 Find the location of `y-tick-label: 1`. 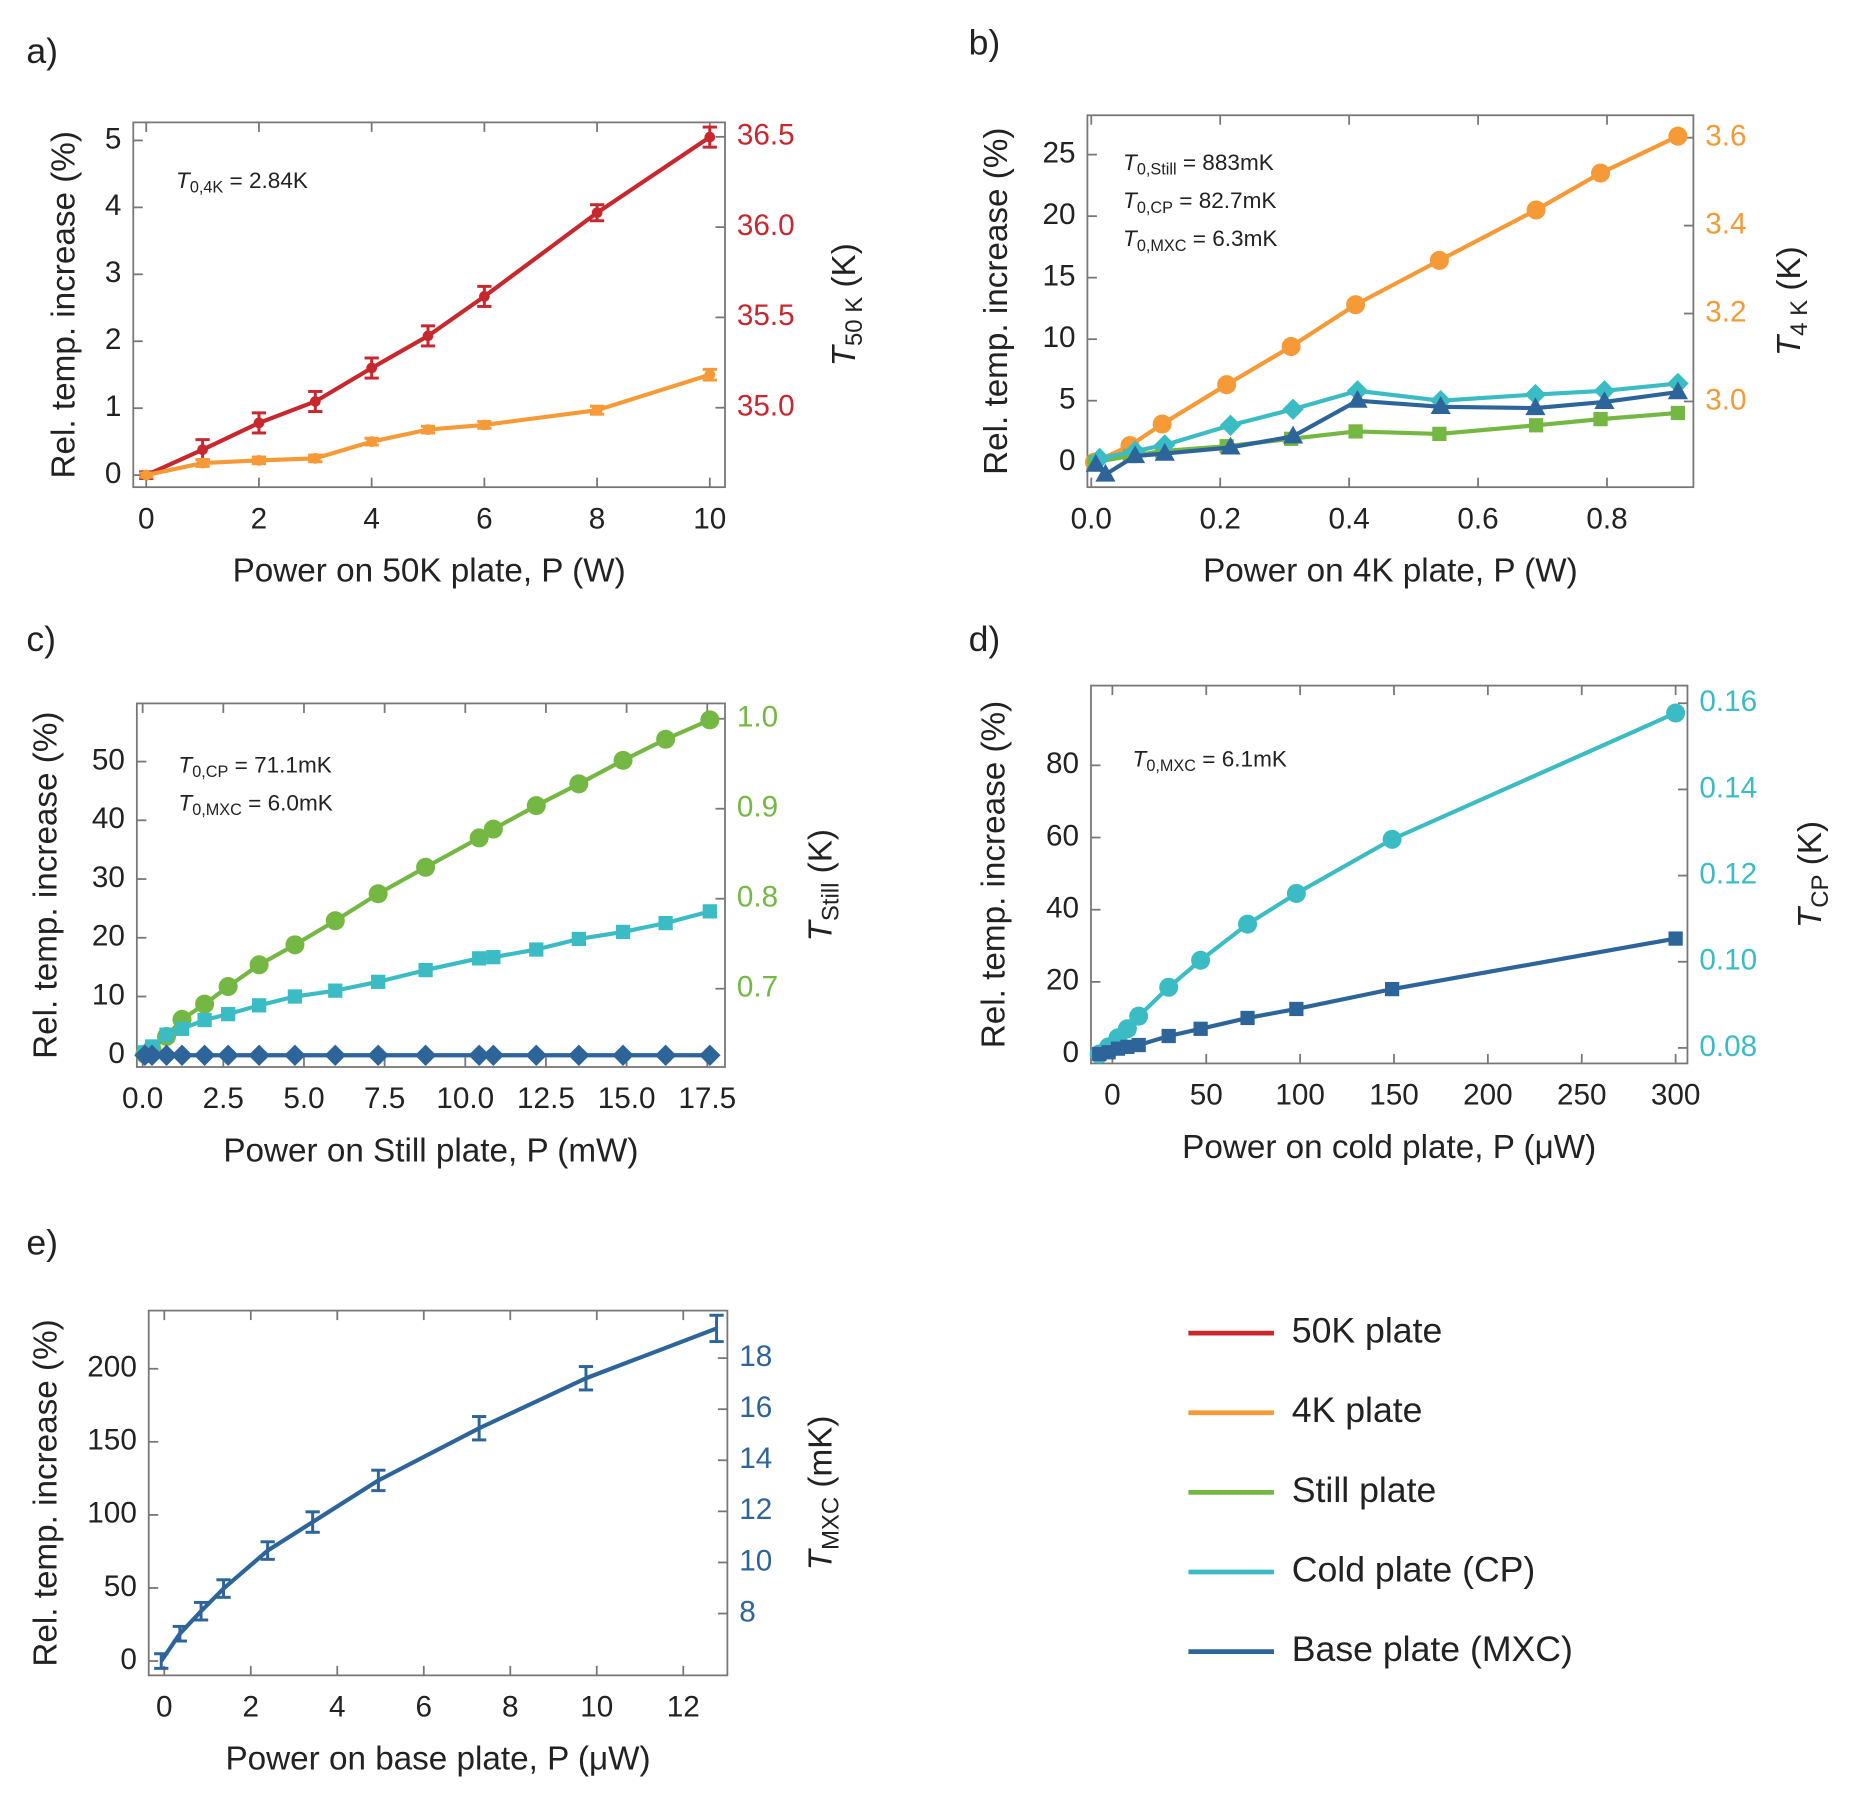

y-tick-label: 1 is located at coordinates (113, 406).